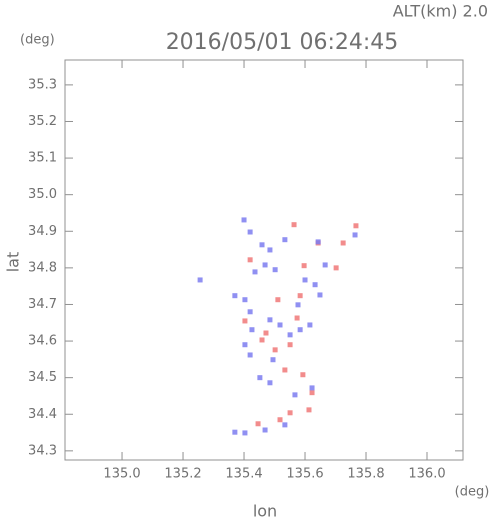 The width and height of the screenshot is (491, 521). Describe the element at coordinates (37, 40) in the screenshot. I see `y-unit: (deg)` at that location.